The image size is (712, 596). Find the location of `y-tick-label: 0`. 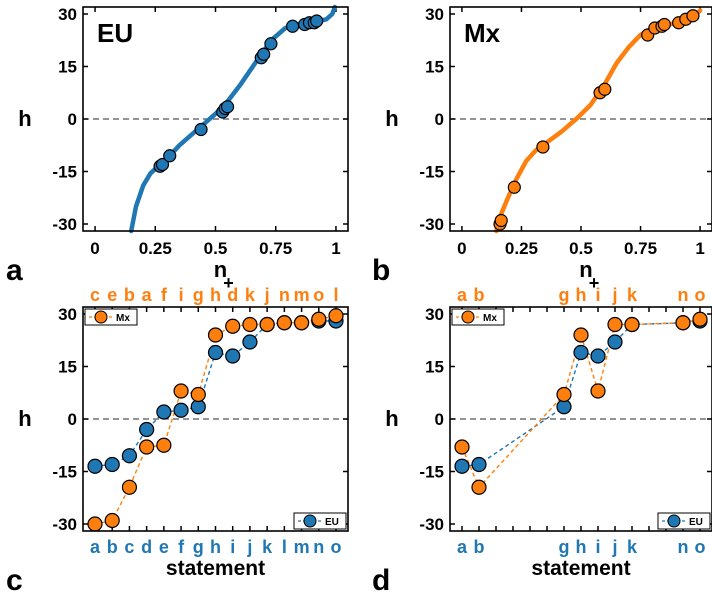

y-tick-label: 0 is located at coordinates (72, 119).